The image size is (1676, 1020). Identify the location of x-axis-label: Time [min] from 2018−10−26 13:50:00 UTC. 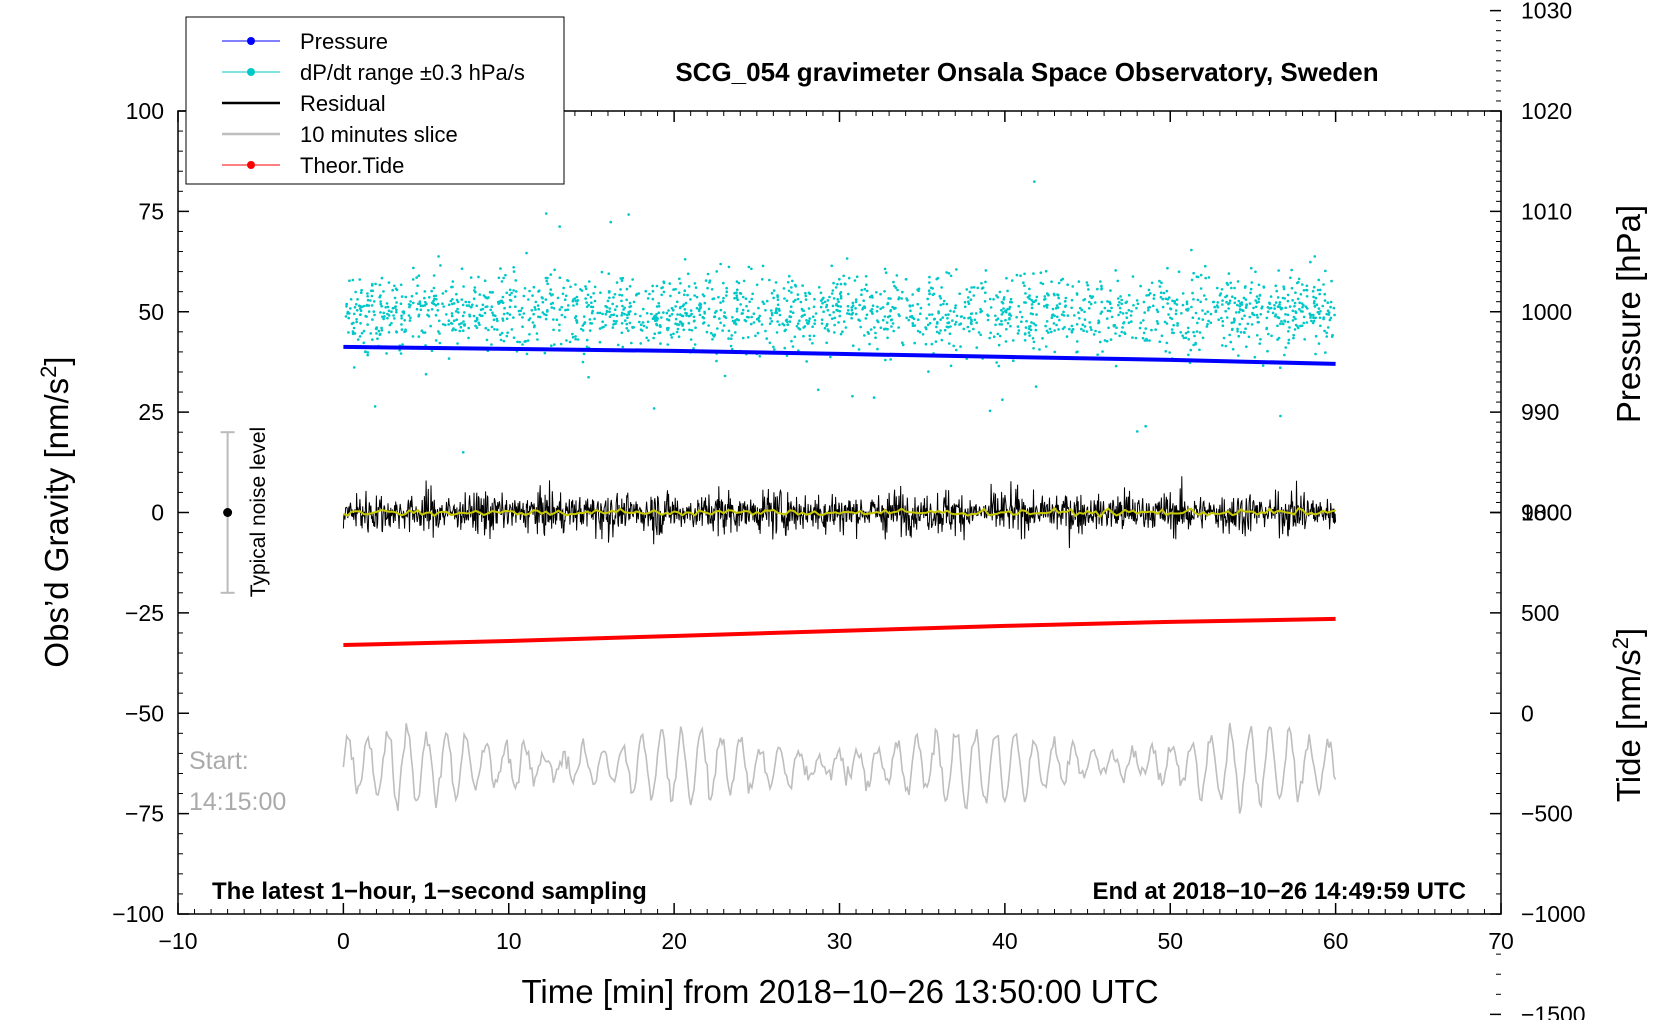
(839, 991).